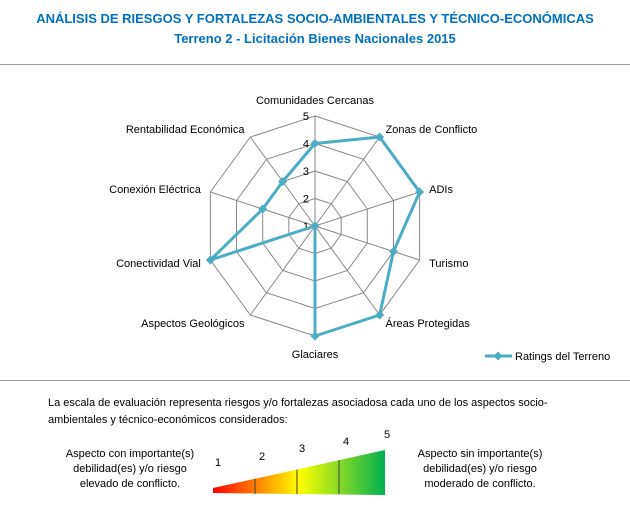 The height and width of the screenshot is (510, 630). Describe the element at coordinates (498, 356) in the screenshot. I see `legend-marker` at that location.